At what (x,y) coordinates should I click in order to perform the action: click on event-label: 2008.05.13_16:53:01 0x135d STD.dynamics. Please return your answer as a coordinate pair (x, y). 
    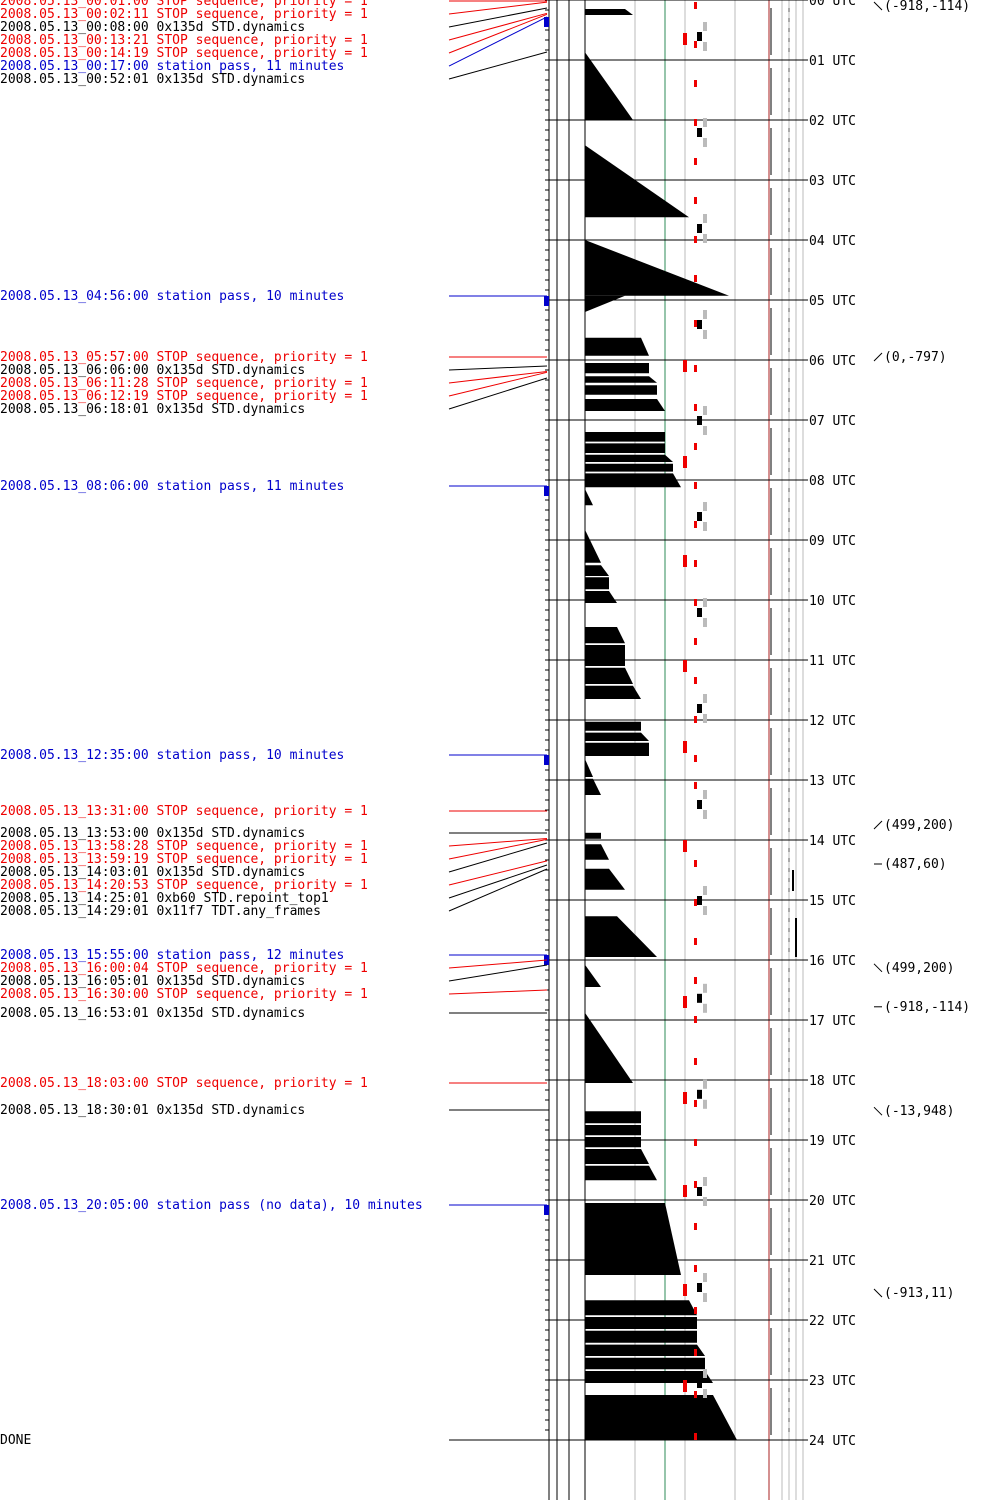
    Looking at the image, I should click on (152, 1013).